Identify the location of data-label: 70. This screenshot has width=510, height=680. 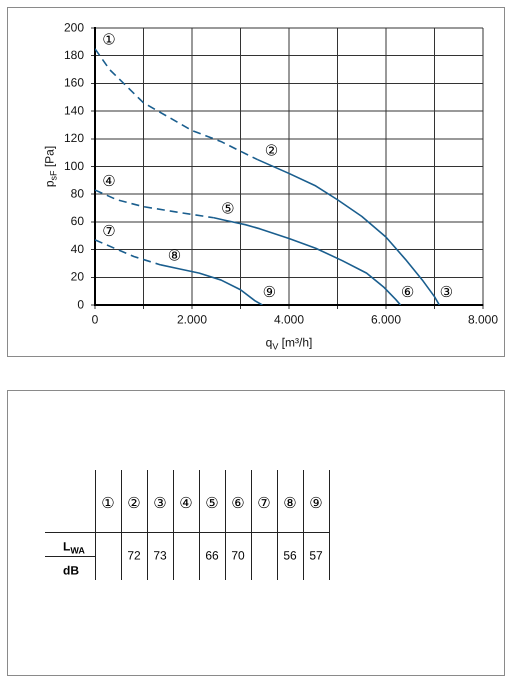
(238, 555).